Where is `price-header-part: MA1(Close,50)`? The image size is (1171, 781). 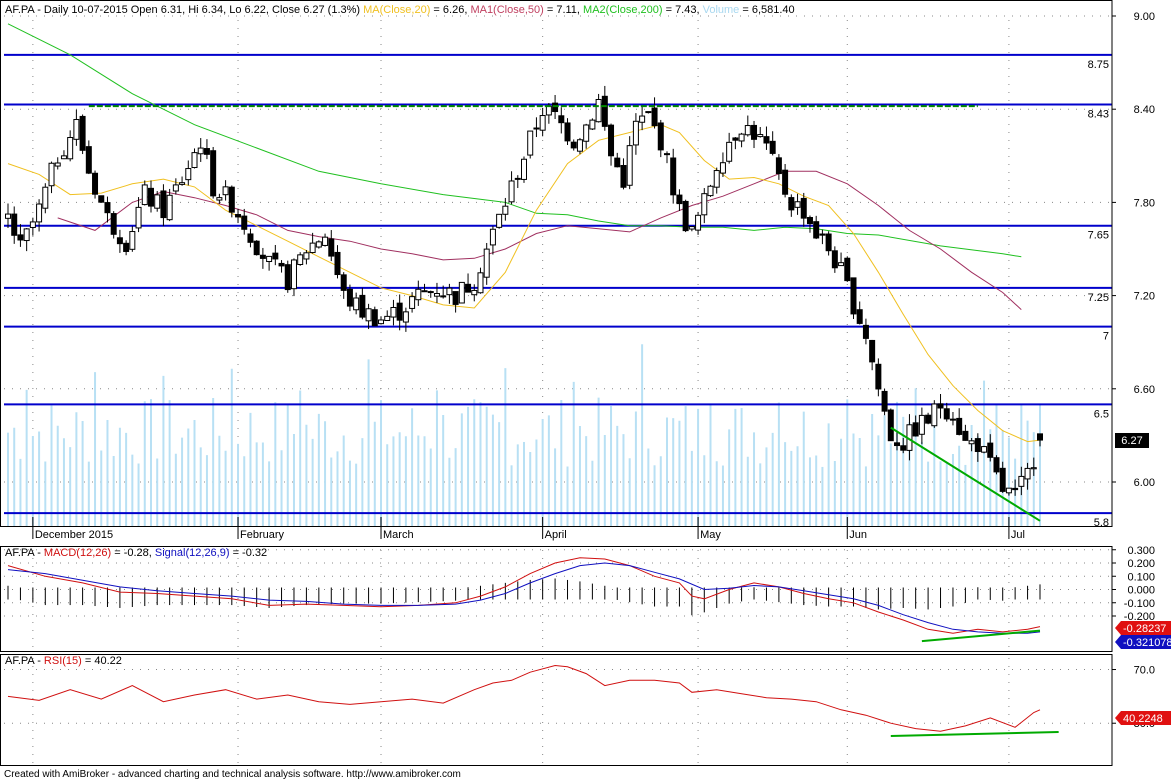 price-header-part: MA1(Close,50) is located at coordinates (506, 10).